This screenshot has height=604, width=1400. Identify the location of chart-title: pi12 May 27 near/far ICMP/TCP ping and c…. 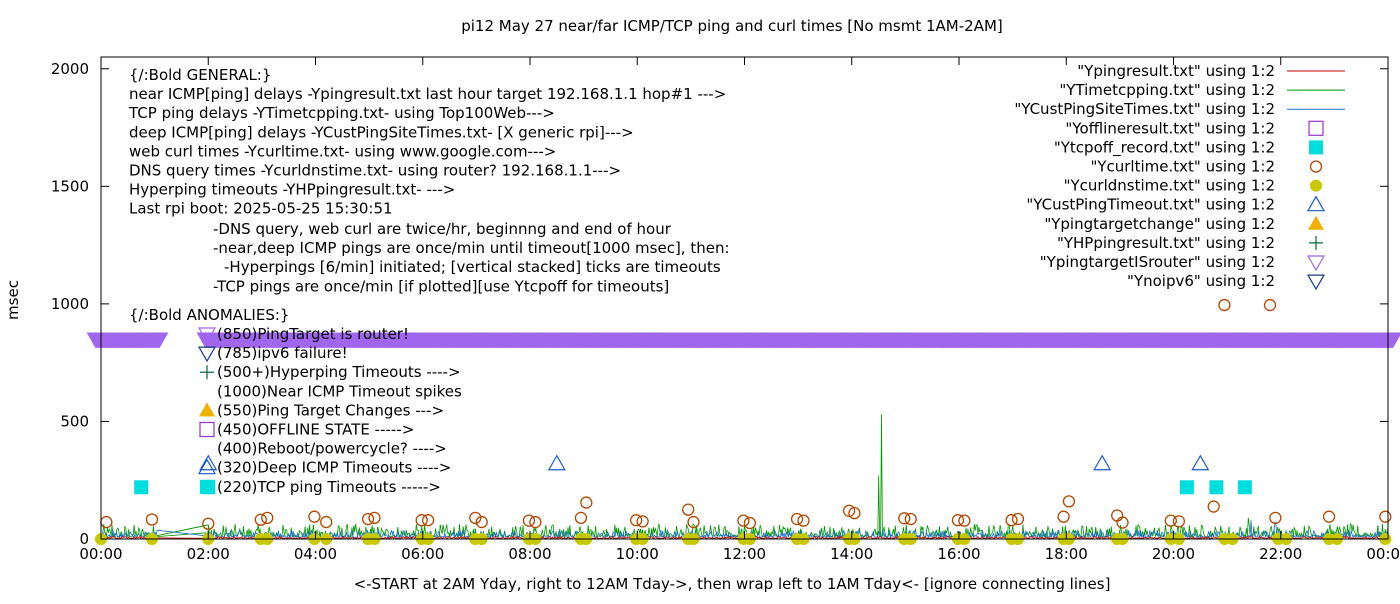
(732, 26).